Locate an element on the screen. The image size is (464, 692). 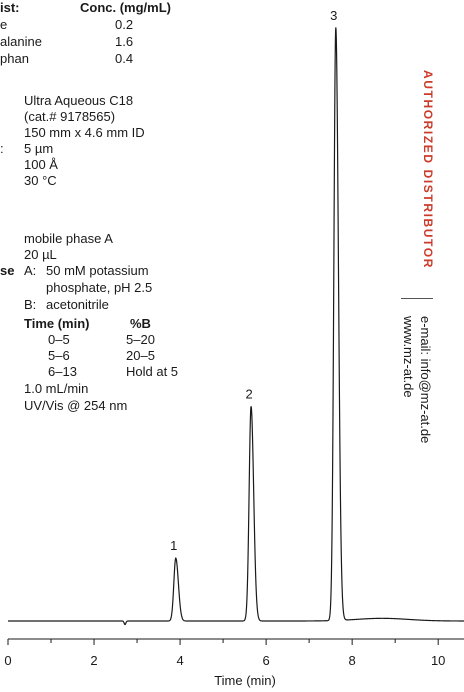
temperature: 30 °C is located at coordinates (40, 180).